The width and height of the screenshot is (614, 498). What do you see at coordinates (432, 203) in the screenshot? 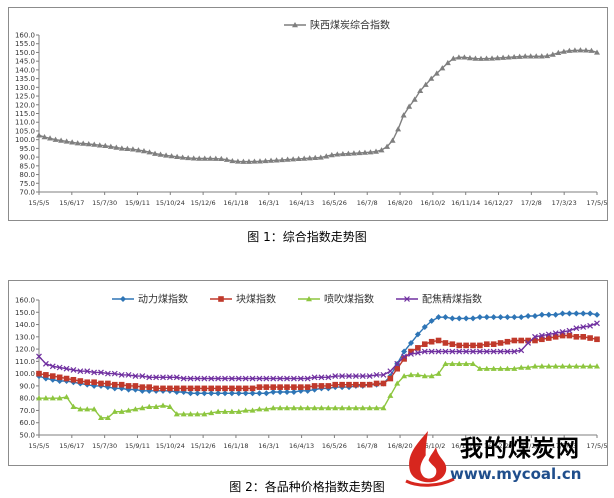
I see `chart1-x-tick-label: 16/10/2` at bounding box center [432, 203].